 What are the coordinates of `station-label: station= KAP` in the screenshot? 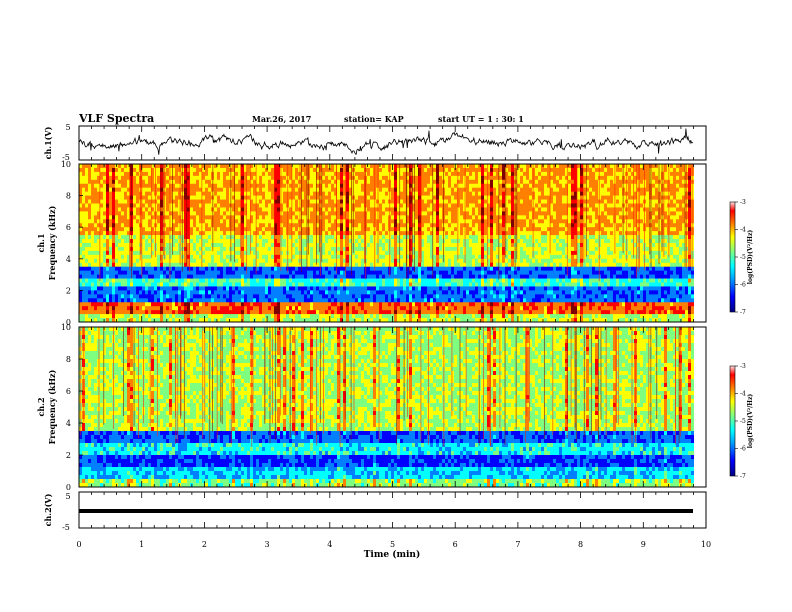 It's located at (374, 119).